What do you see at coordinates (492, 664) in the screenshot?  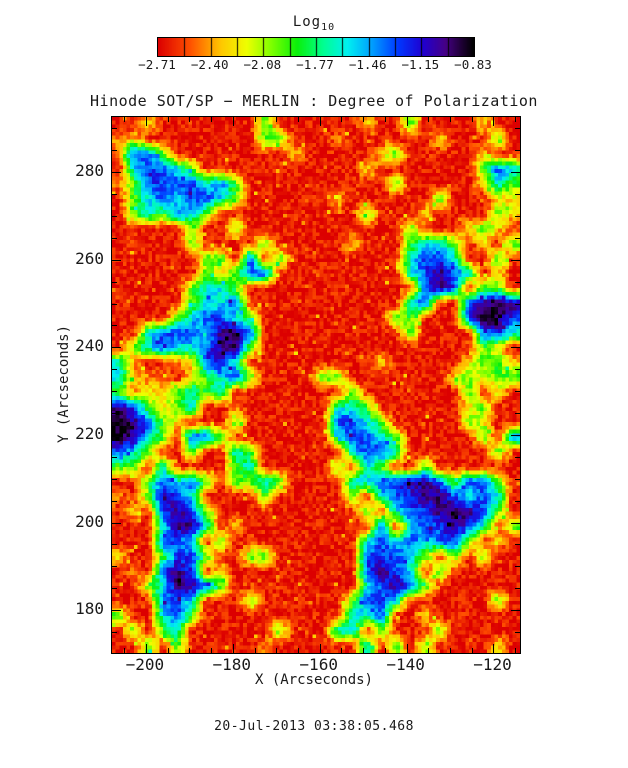 I see `x-tick-label: −120` at bounding box center [492, 664].